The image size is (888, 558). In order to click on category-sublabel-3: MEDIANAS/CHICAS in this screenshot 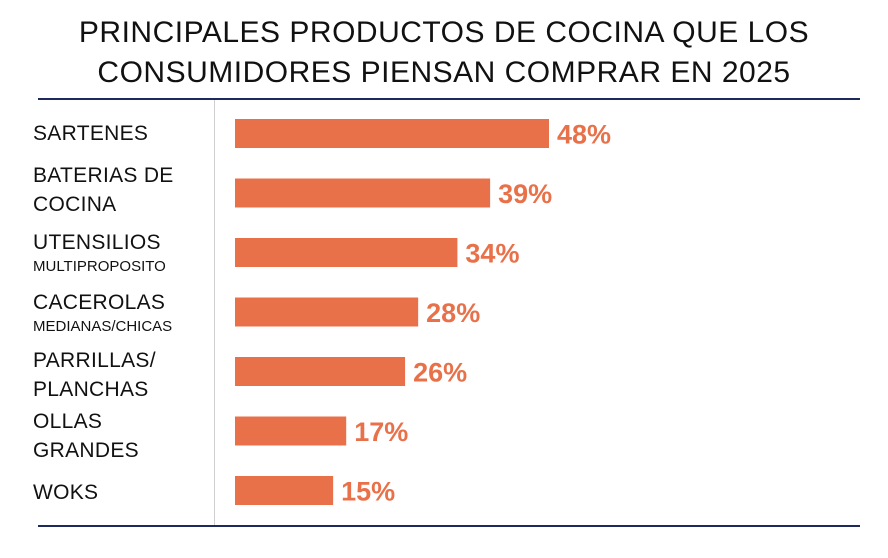, I will do `click(103, 326)`.